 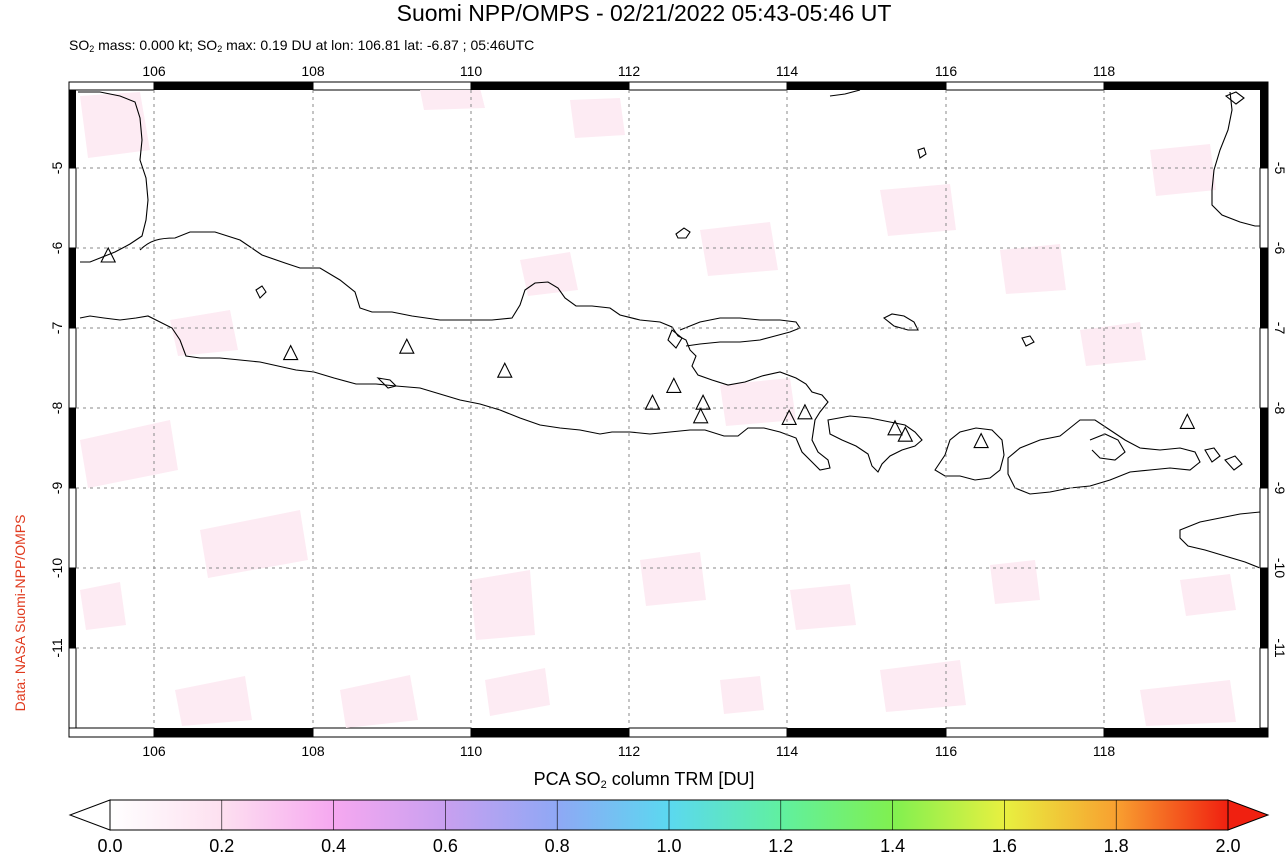 What do you see at coordinates (313, 751) in the screenshot?
I see `lon-label-bottom-108: 108` at bounding box center [313, 751].